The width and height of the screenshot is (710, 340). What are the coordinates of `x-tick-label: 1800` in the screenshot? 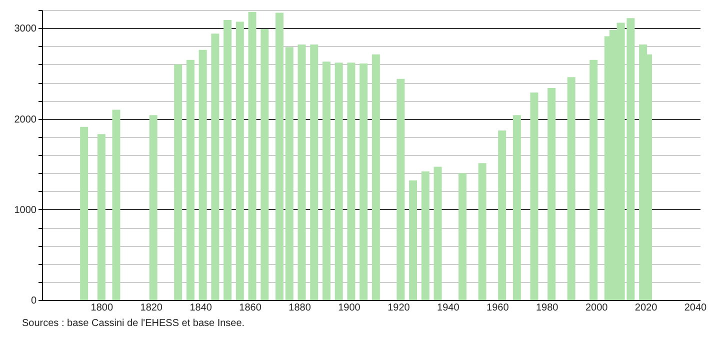 It's located at (102, 308).